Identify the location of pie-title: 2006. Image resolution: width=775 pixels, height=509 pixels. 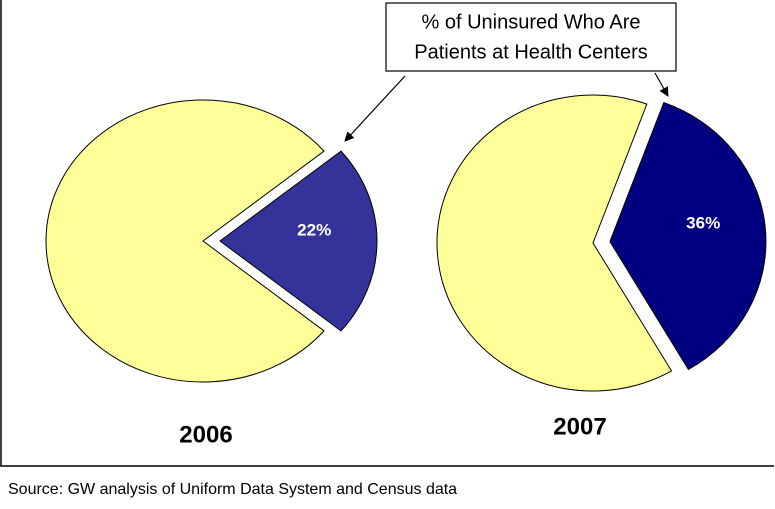
(205, 434).